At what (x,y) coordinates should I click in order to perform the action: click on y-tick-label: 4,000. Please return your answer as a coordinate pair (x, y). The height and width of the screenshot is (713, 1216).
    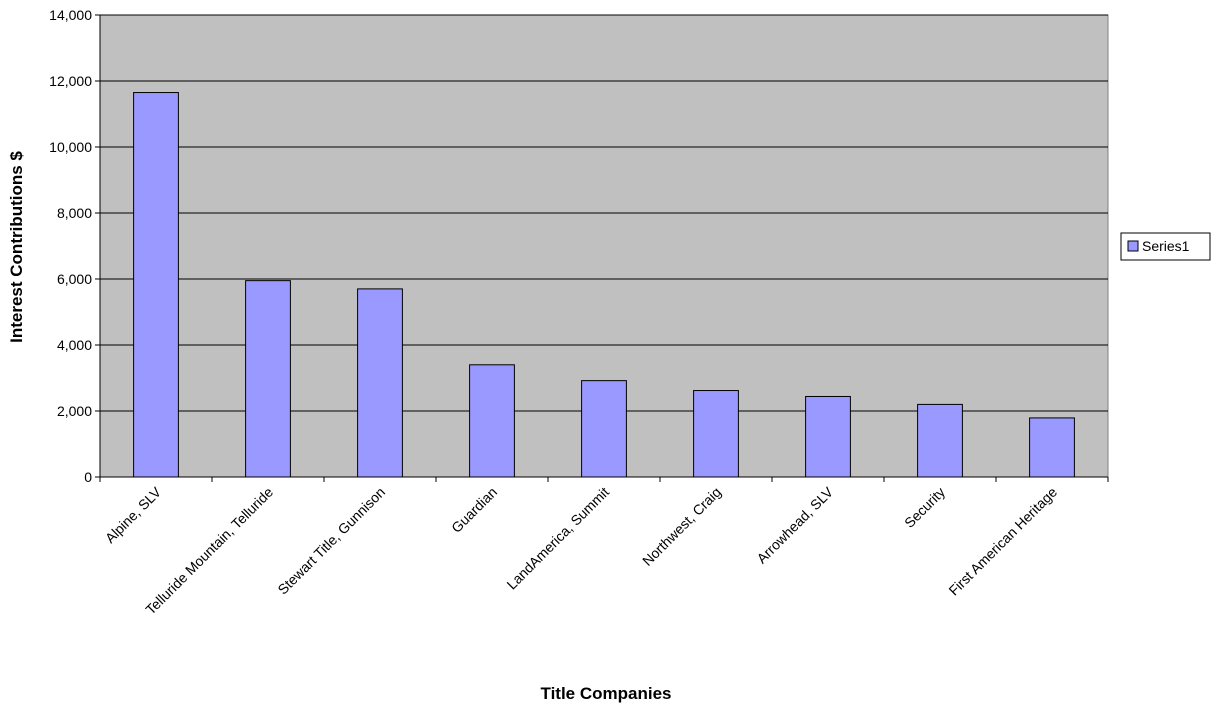
    Looking at the image, I should click on (74, 345).